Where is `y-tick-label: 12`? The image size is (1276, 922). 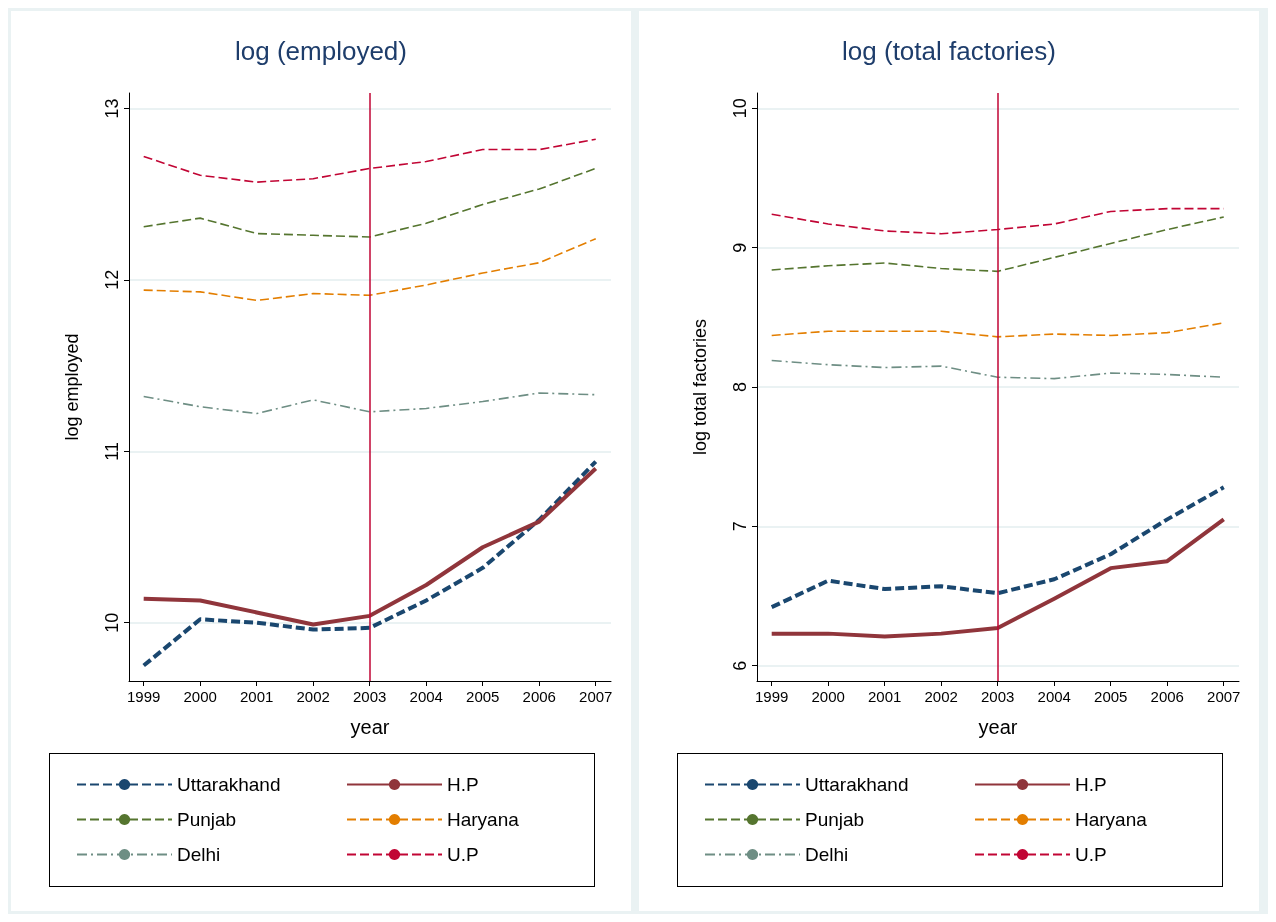 y-tick-label: 12 is located at coordinates (112, 279).